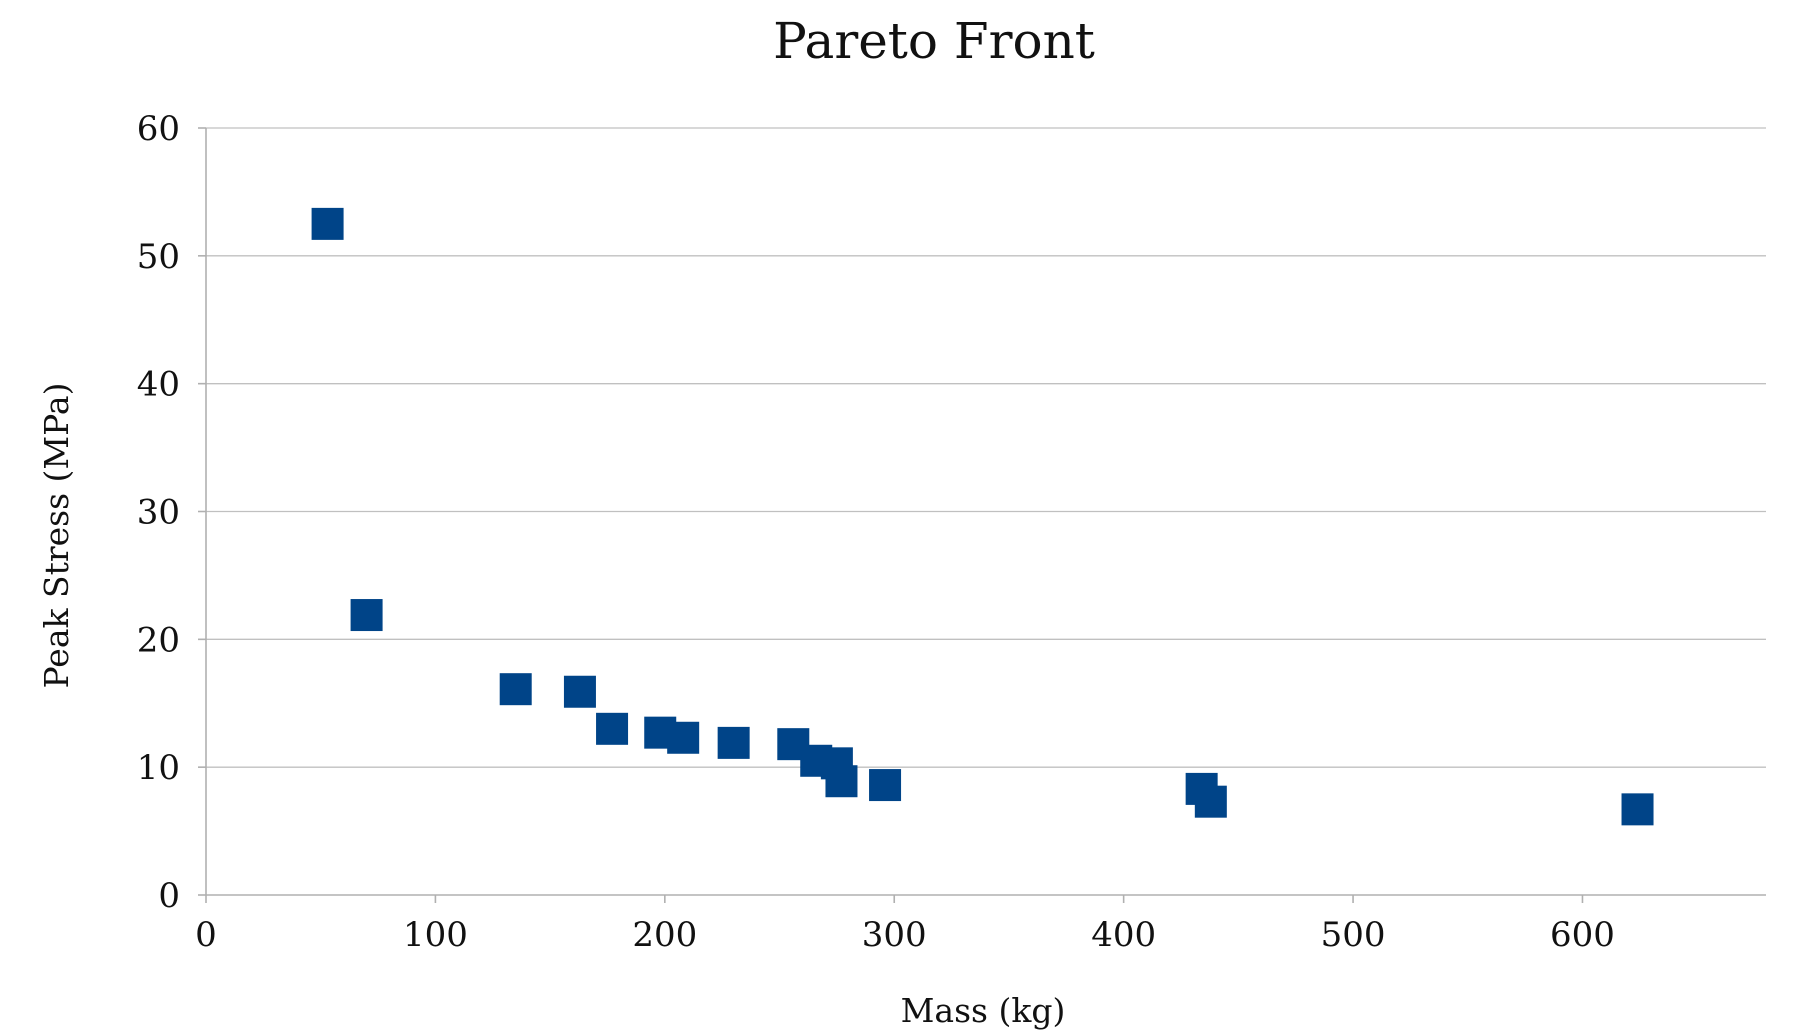 This screenshot has width=1808, height=1036. What do you see at coordinates (169, 896) in the screenshot?
I see `y-tick-label: 0` at bounding box center [169, 896].